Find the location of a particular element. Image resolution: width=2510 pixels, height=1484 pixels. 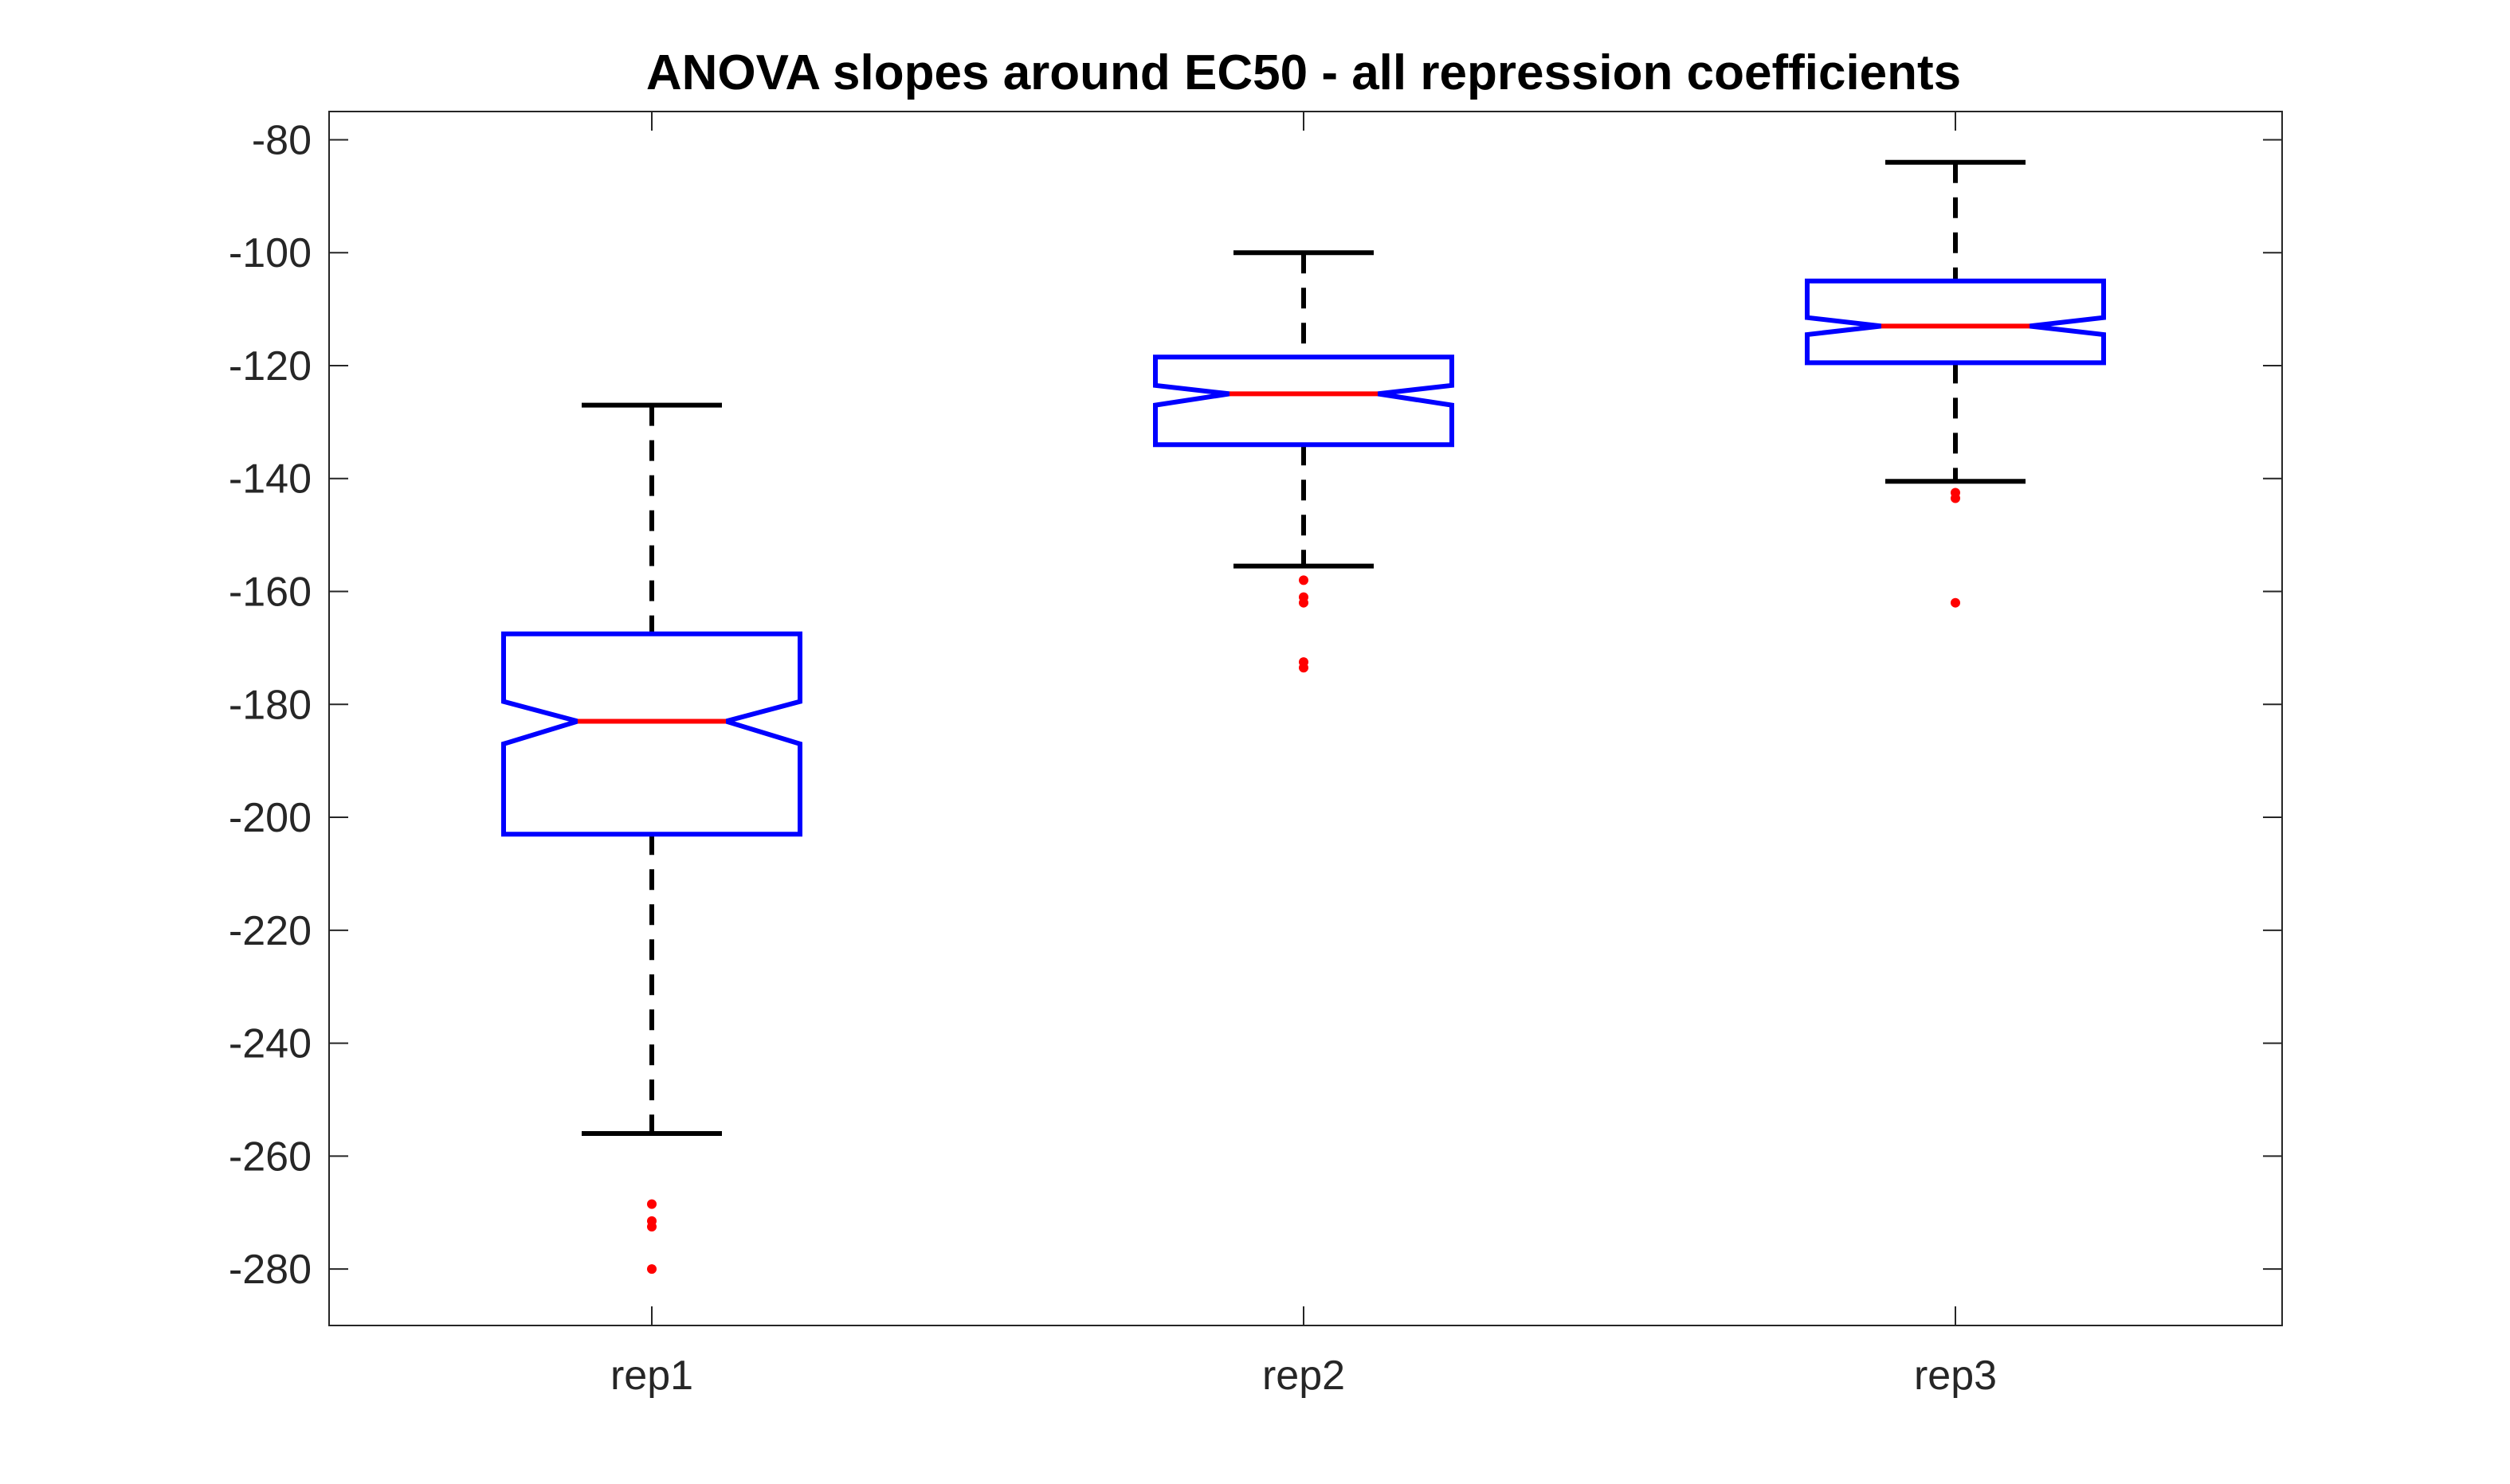

y-tick-label: -200 is located at coordinates (270, 818).